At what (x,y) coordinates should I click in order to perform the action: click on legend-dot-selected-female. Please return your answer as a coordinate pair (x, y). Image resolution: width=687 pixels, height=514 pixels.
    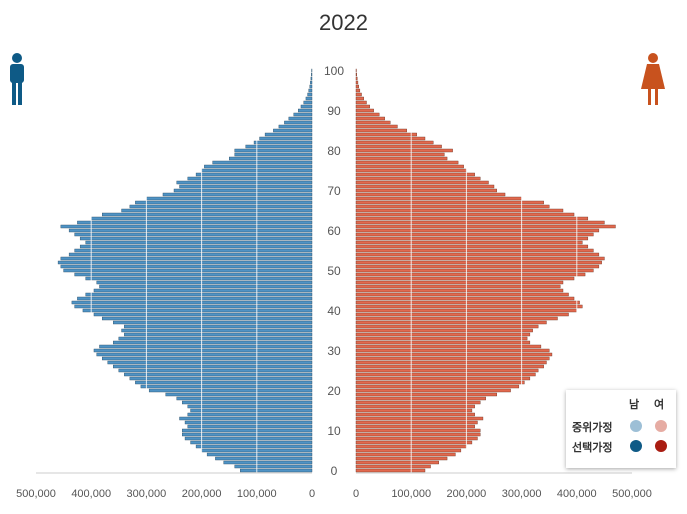
    Looking at the image, I should click on (661, 446).